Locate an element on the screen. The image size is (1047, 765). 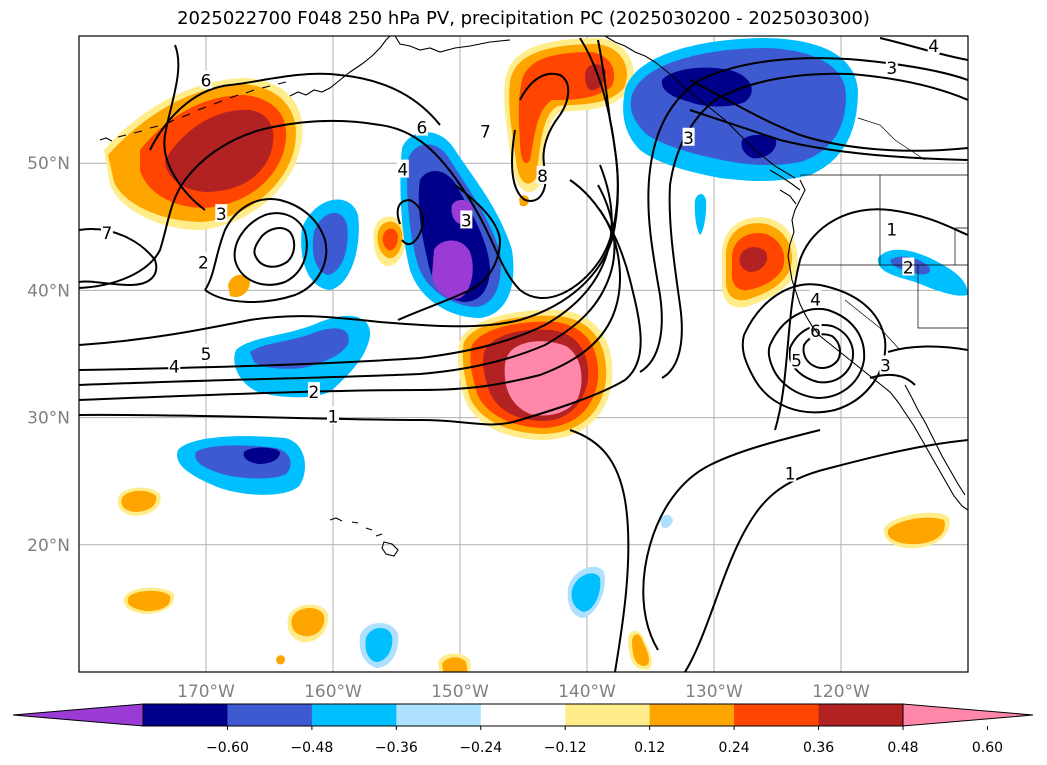
longitude-tick-label: 140°W is located at coordinates (587, 692).